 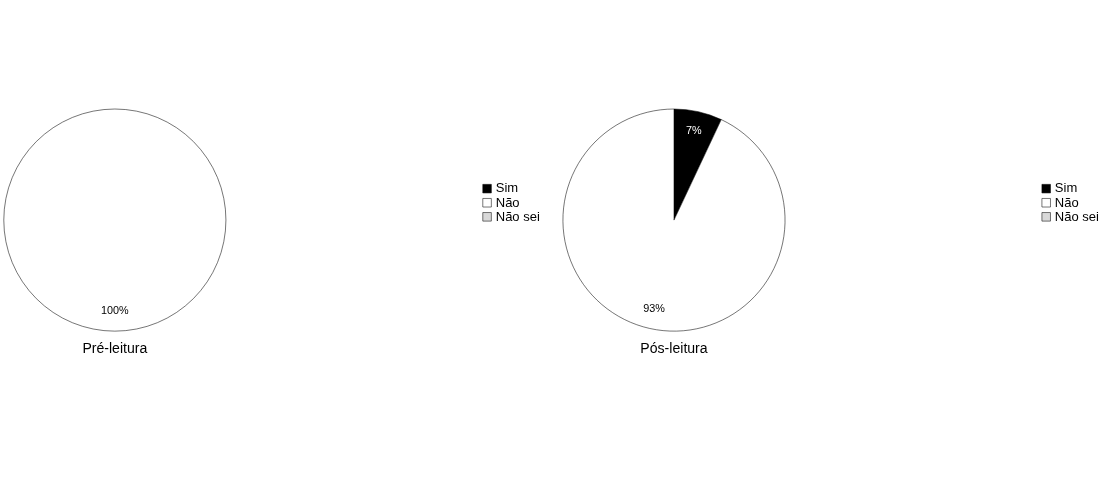 What do you see at coordinates (115, 348) in the screenshot?
I see `text: Pré-leitura` at bounding box center [115, 348].